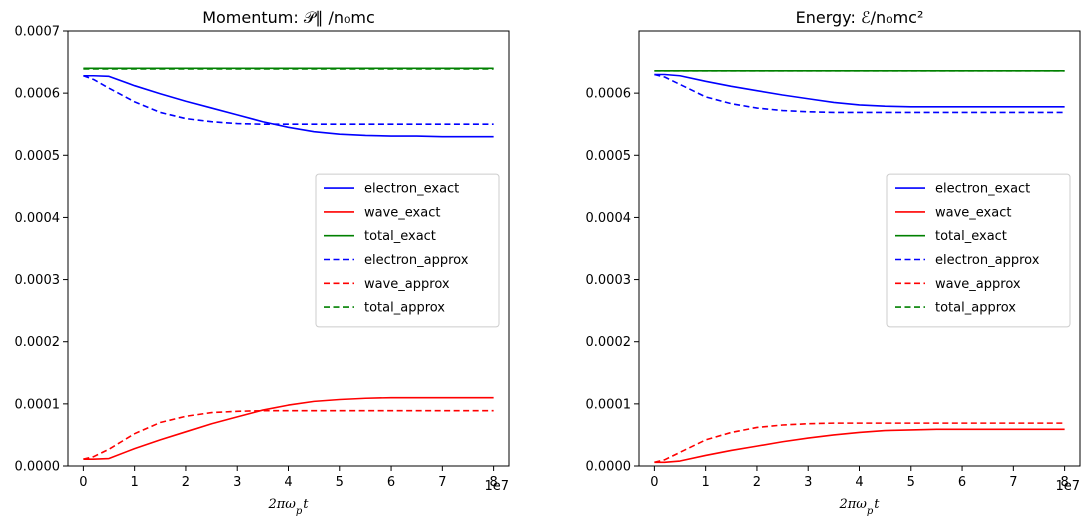 The image size is (1081, 519). What do you see at coordinates (859, 90) in the screenshot?
I see `series-line-electron-exact` at bounding box center [859, 90].